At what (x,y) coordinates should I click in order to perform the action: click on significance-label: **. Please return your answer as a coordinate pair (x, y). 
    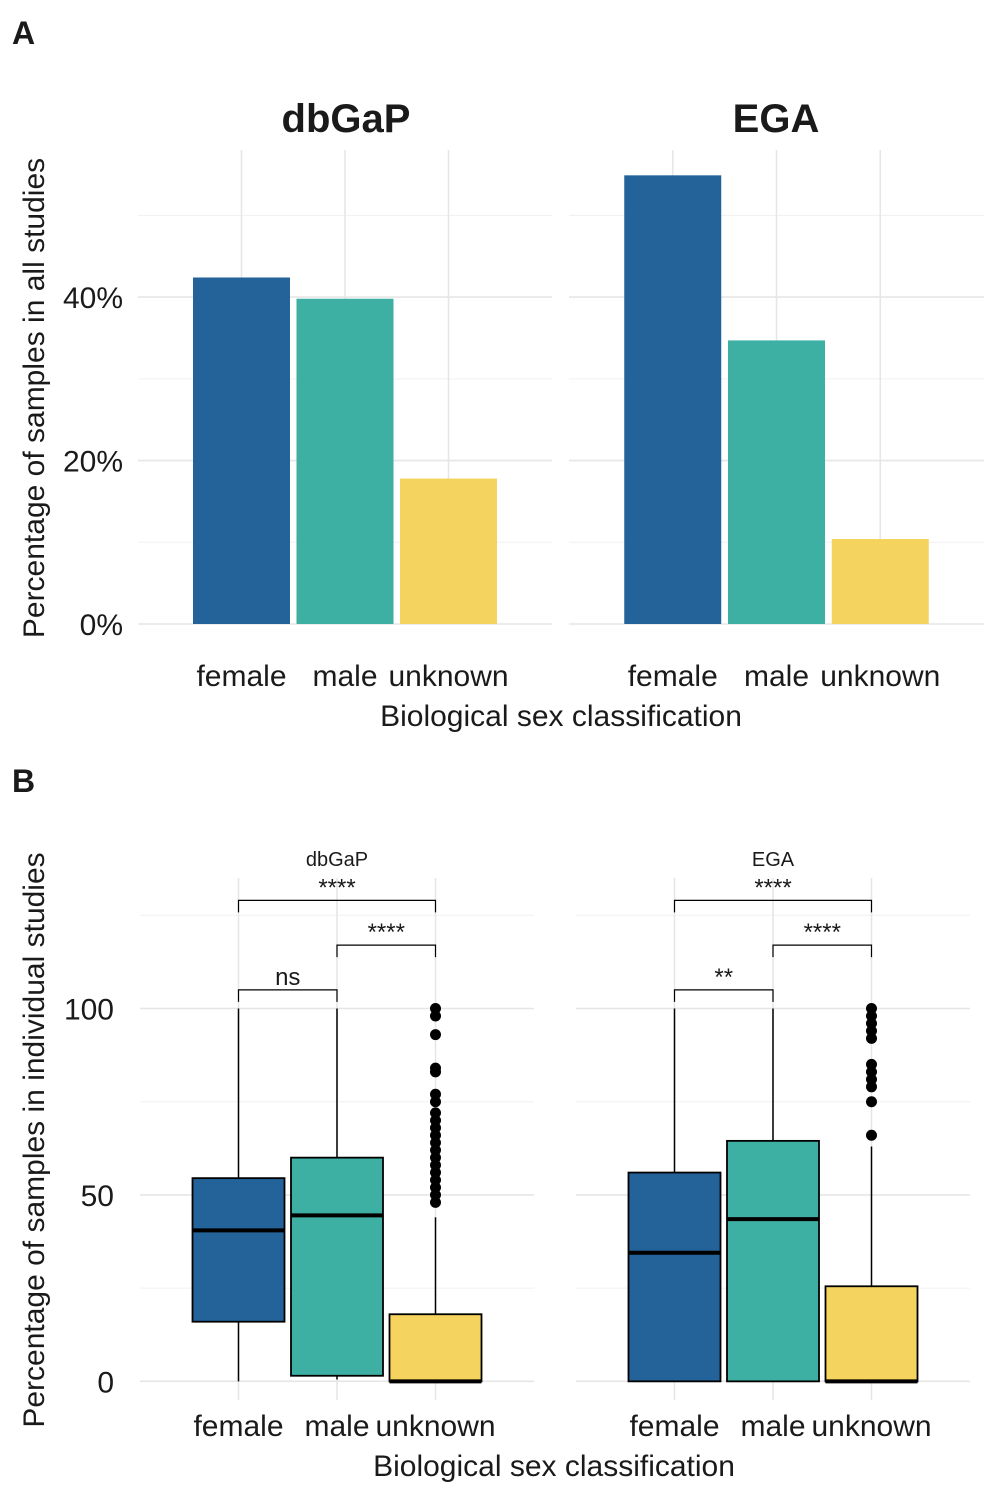
    Looking at the image, I should click on (723, 977).